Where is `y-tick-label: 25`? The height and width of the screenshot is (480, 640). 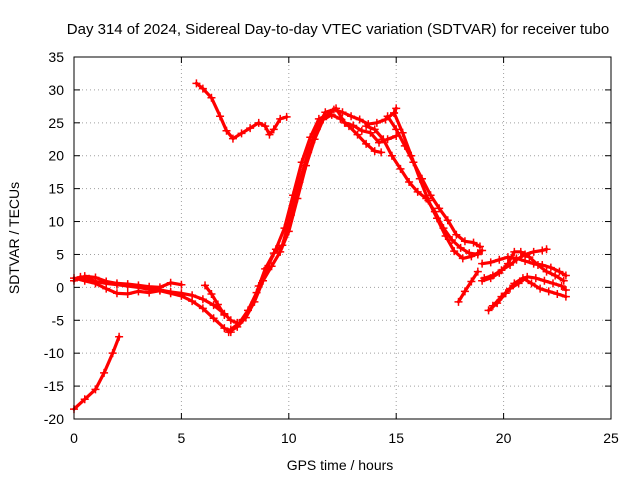
y-tick-label: 25 is located at coordinates (56, 123).